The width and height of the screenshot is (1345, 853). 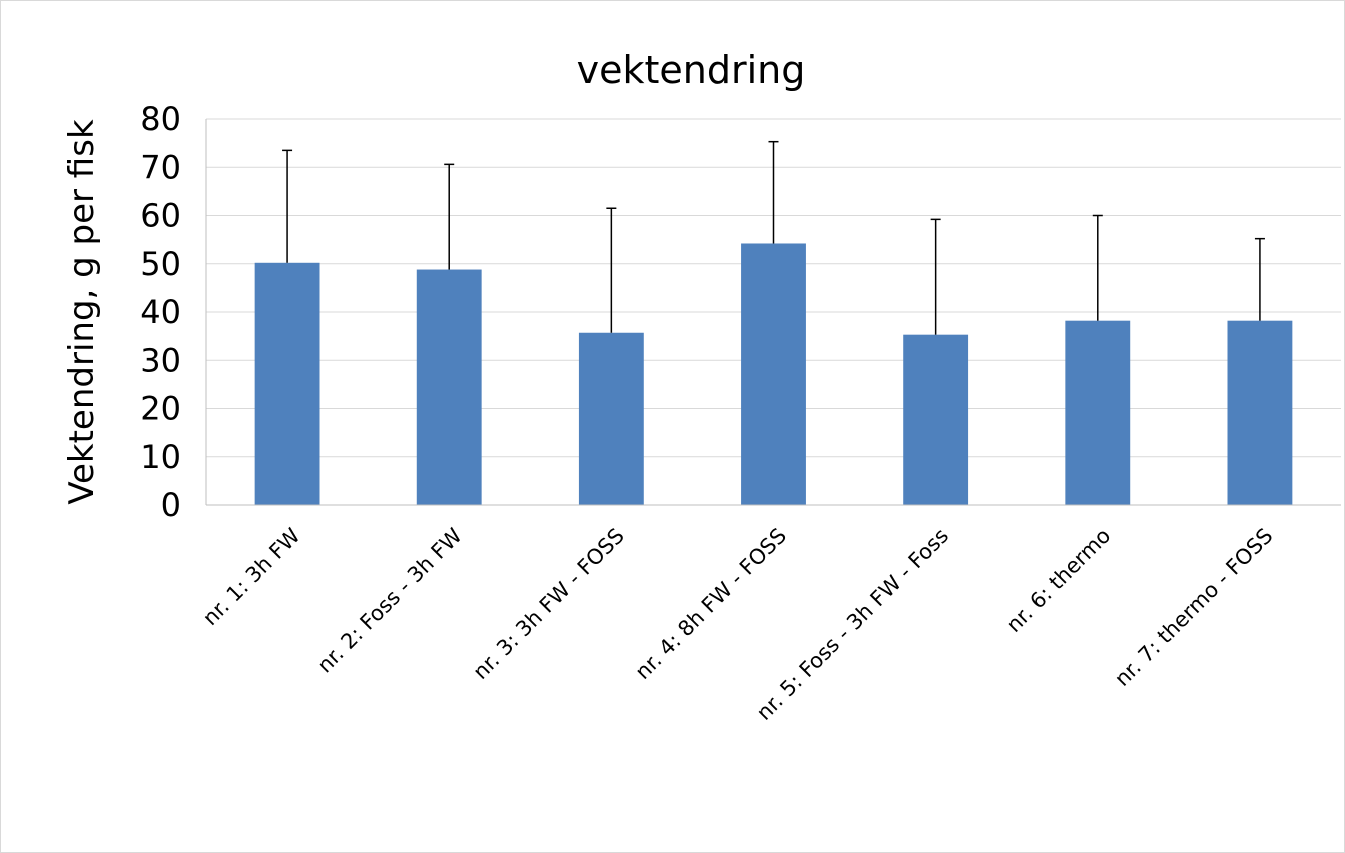 I want to click on y-tick-labels: 0 10 20 30 40 50 60 70 80, so click(x=160, y=312).